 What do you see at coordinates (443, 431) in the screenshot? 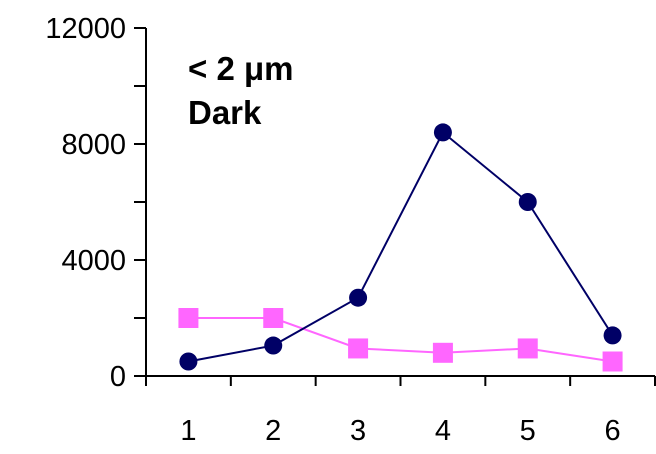
I see `x-tick-label: 4` at bounding box center [443, 431].